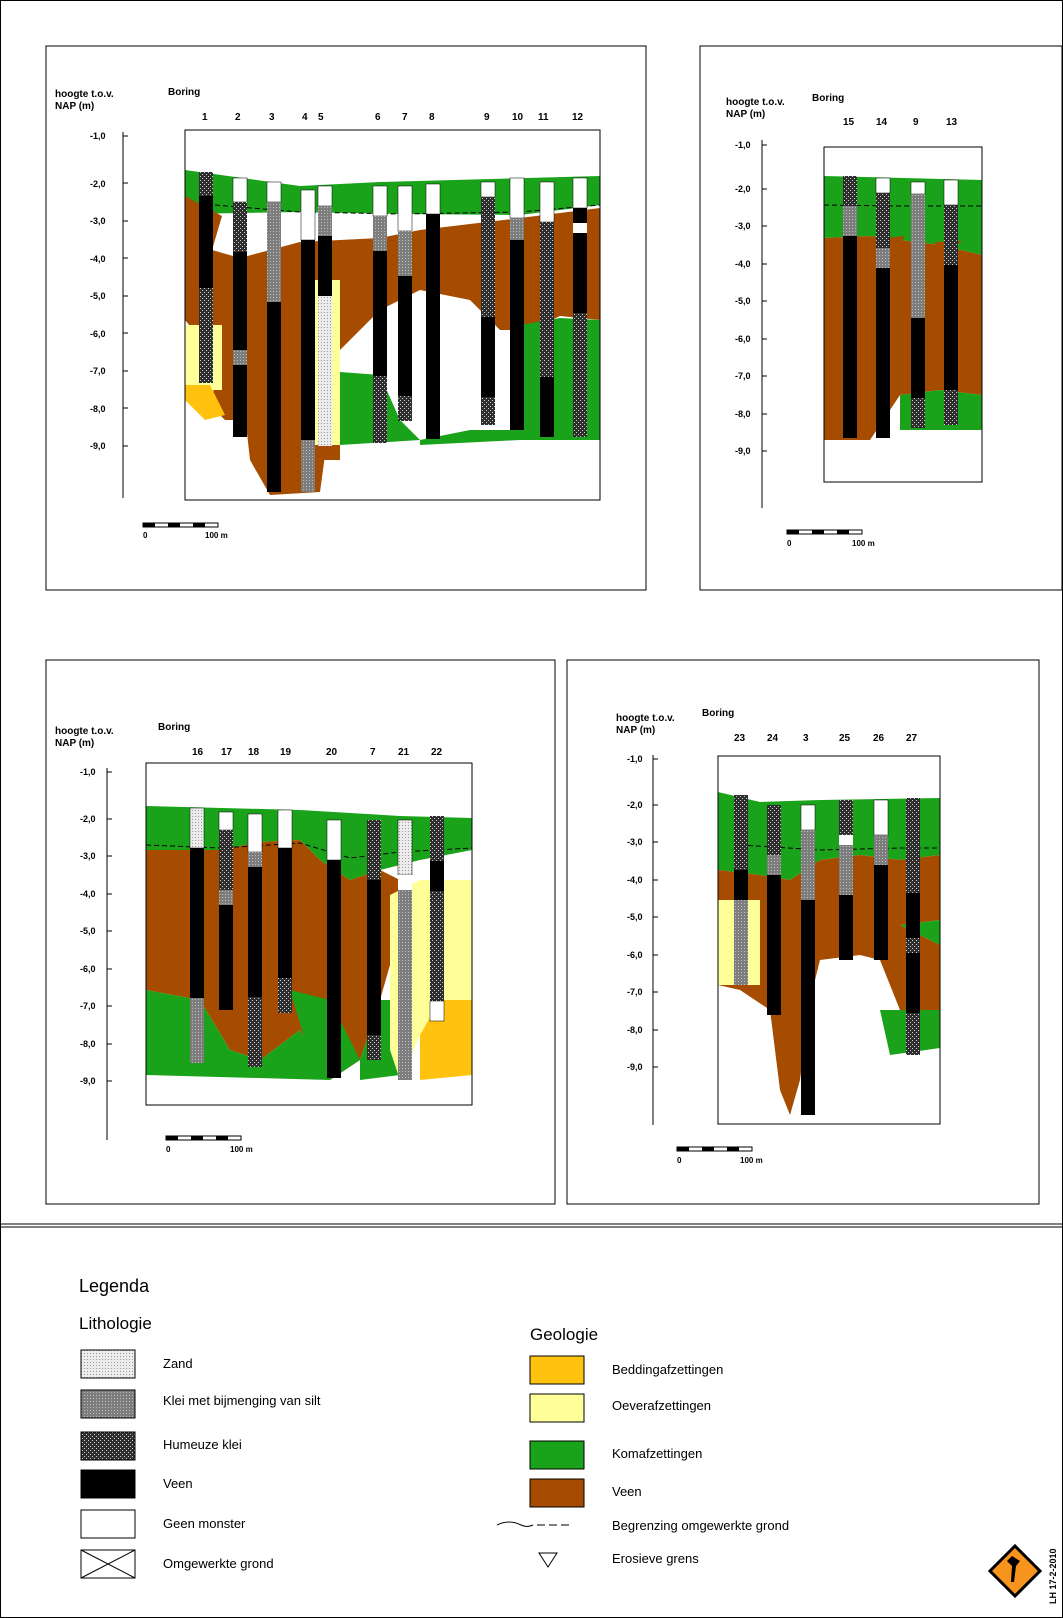 The height and width of the screenshot is (1618, 1063). I want to click on klei-silt-swatch, so click(108, 1404).